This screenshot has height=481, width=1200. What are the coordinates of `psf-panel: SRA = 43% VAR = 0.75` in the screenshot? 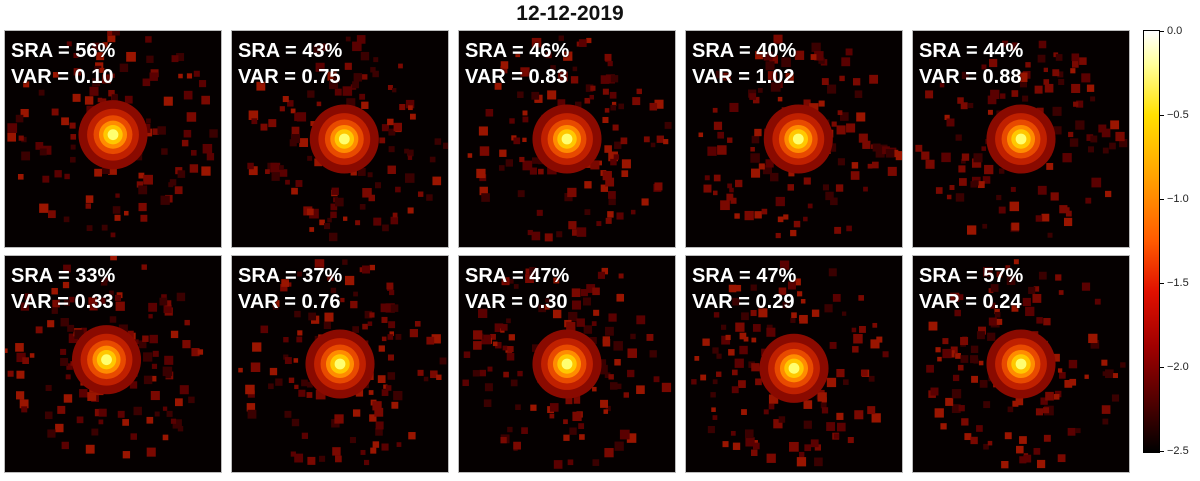 It's located at (340, 139).